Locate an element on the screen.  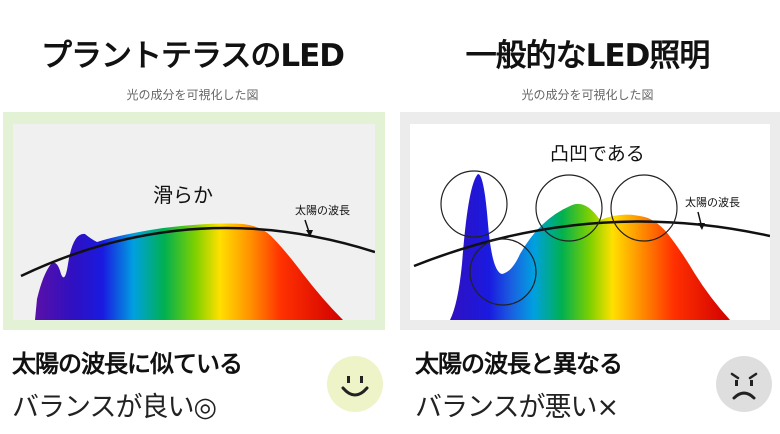
left-sun-label: 太陽の波長 is located at coordinates (322, 210).